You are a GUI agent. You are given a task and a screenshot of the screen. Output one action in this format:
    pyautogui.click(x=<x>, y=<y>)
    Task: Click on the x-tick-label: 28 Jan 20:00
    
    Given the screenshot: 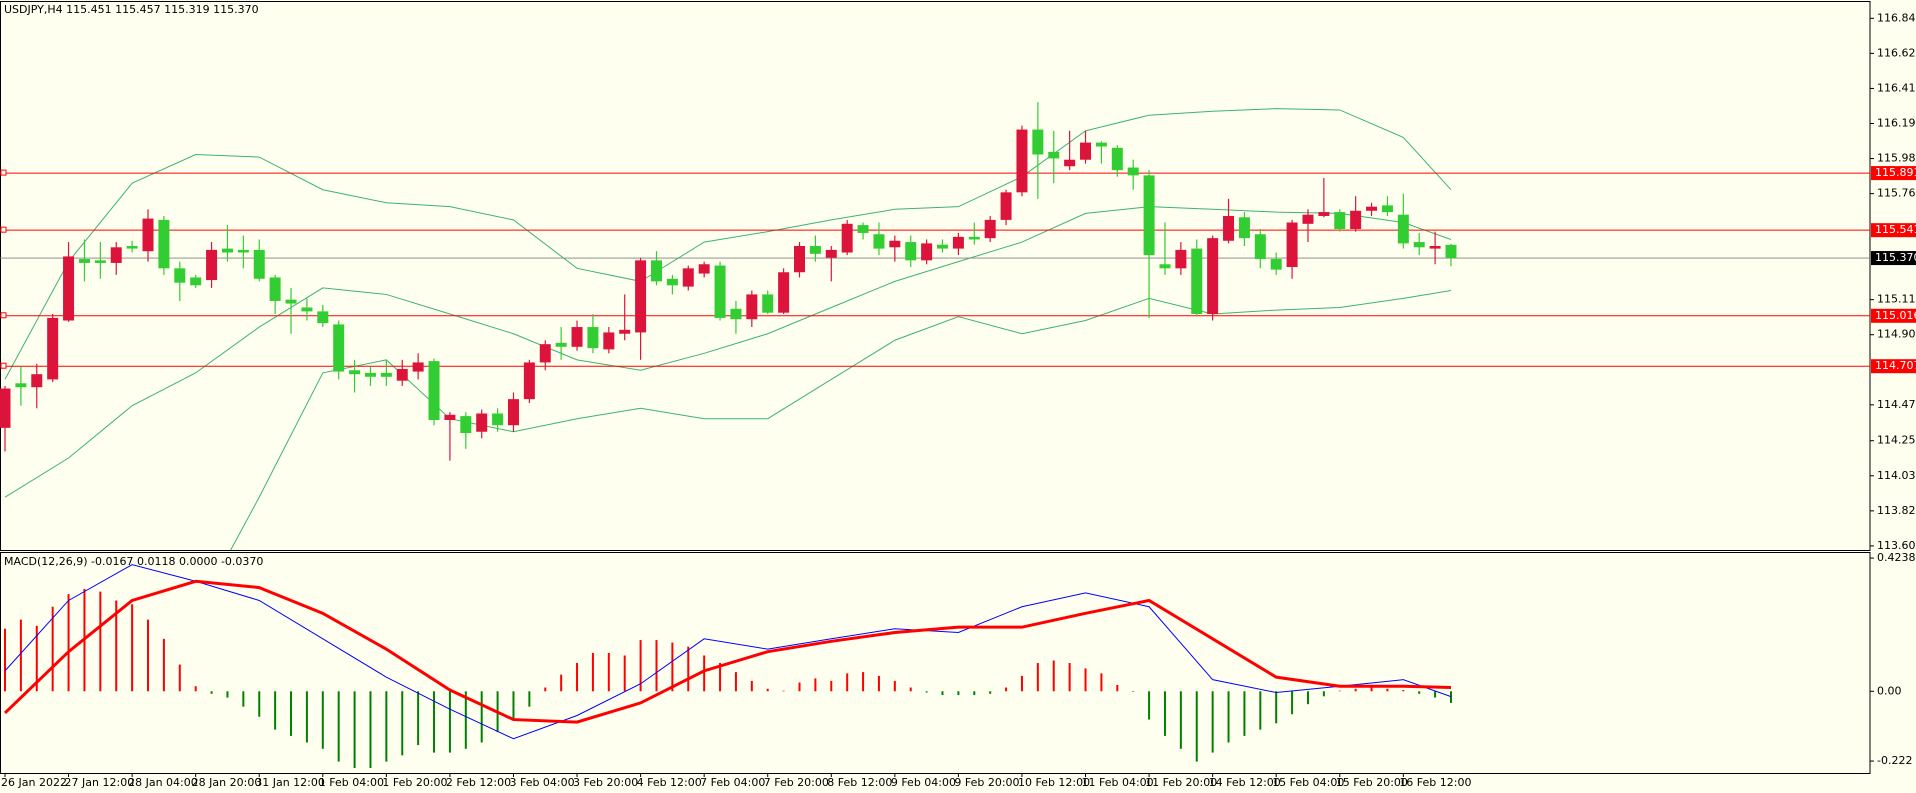 What is the action you would take?
    pyautogui.click(x=227, y=782)
    